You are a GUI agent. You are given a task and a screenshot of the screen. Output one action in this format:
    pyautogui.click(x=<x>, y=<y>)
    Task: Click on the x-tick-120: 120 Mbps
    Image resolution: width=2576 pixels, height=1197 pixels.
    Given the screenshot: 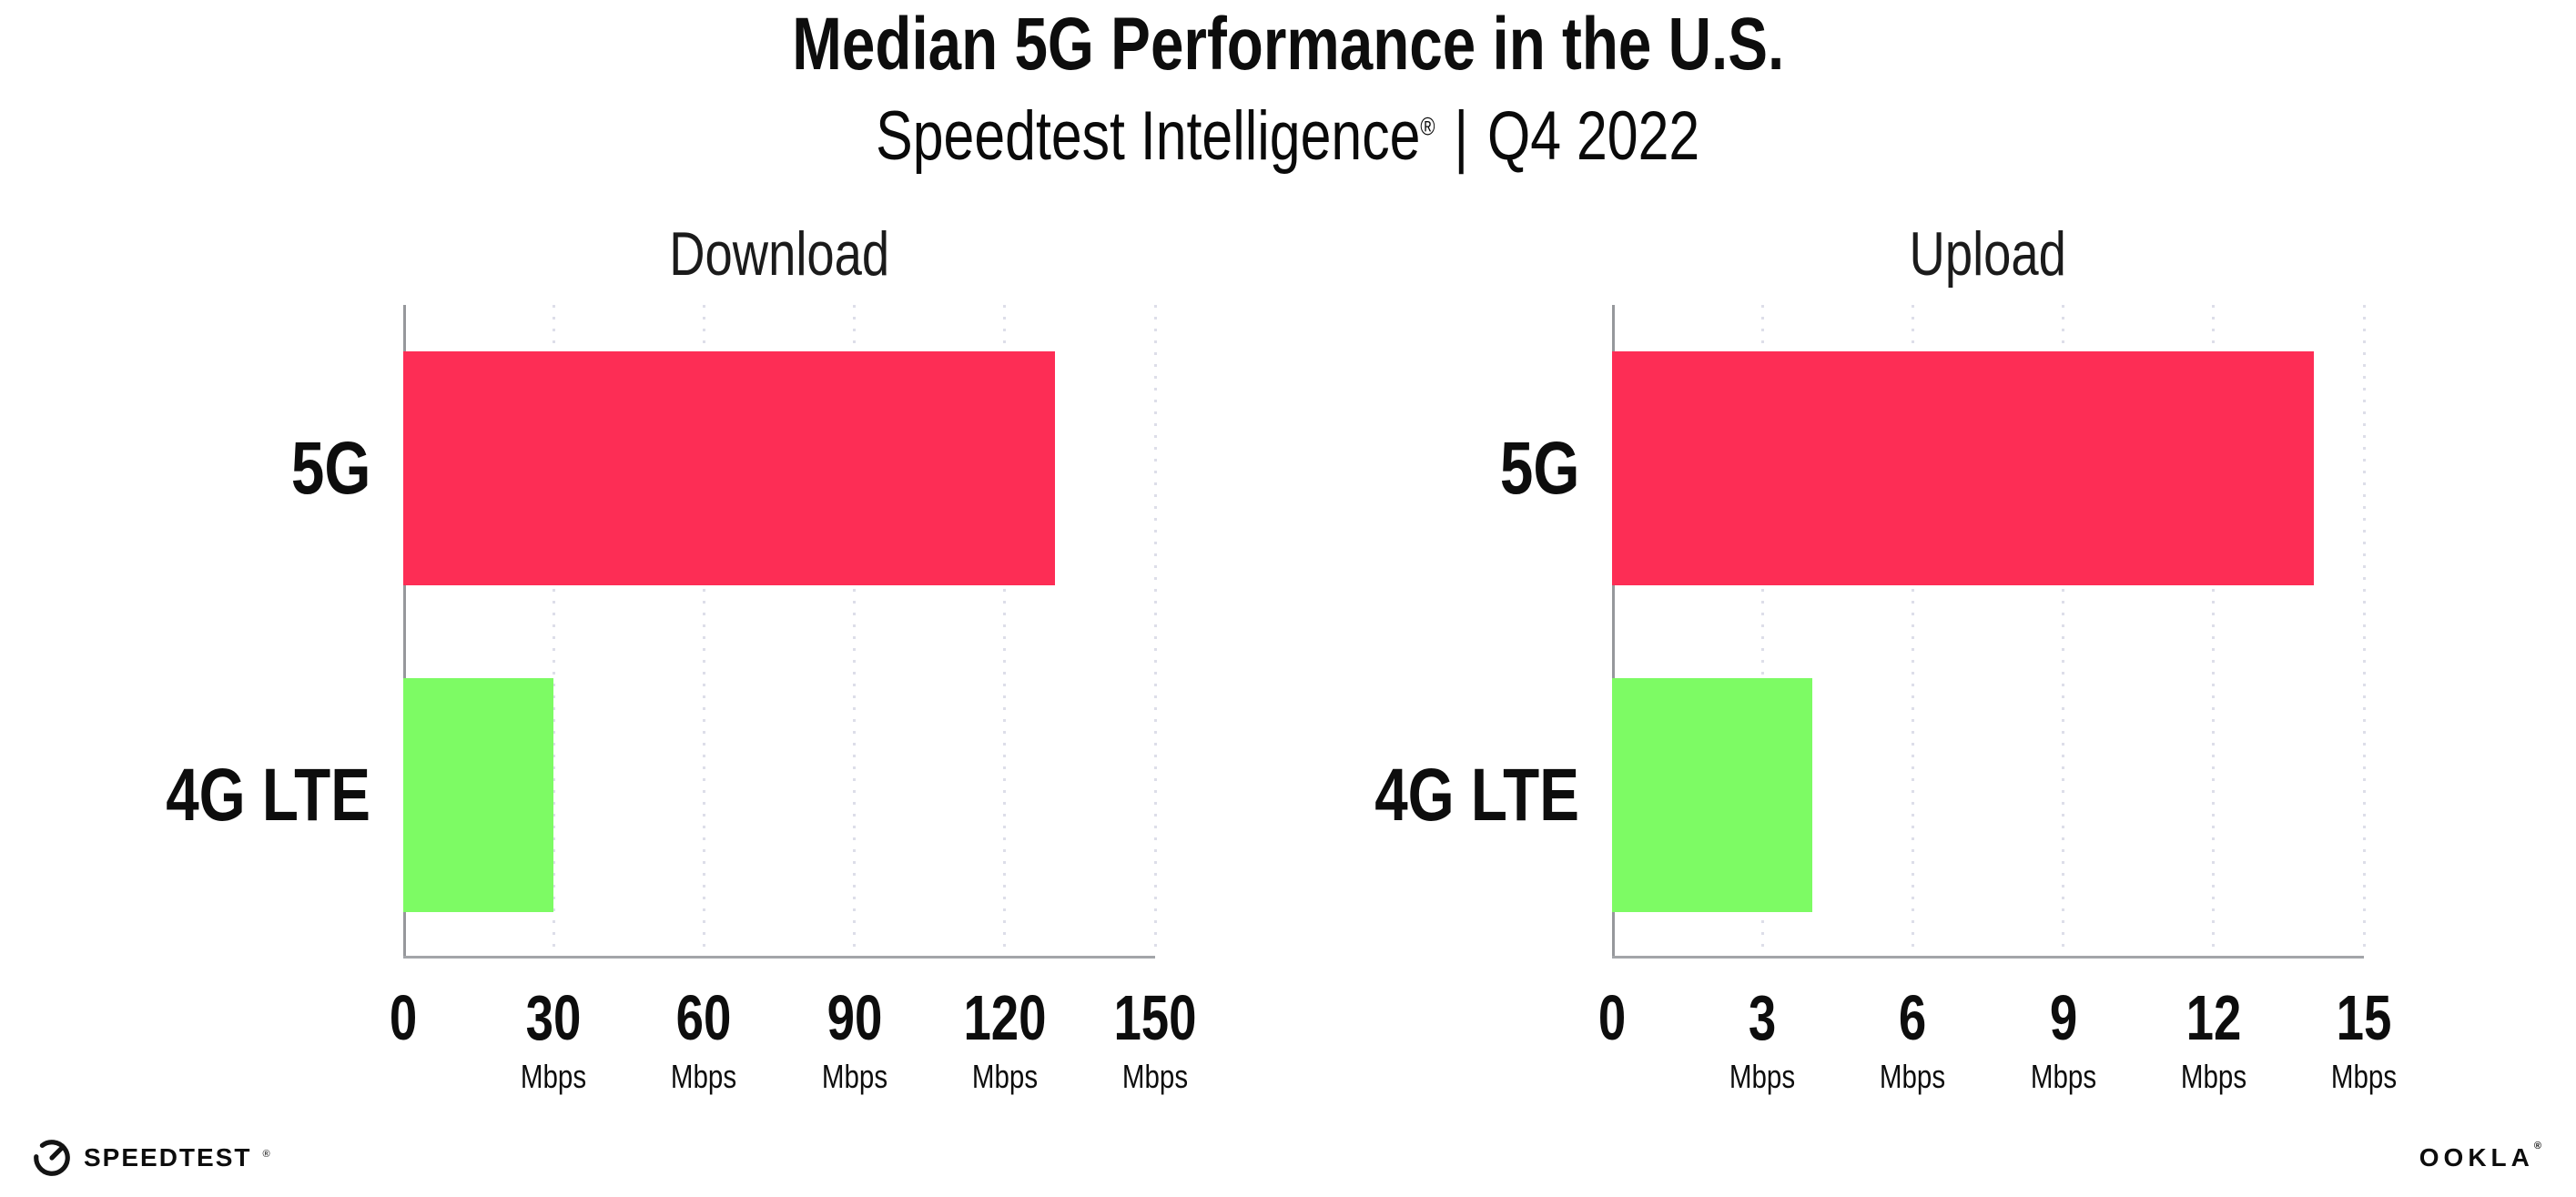 What is the action you would take?
    pyautogui.click(x=1005, y=1040)
    